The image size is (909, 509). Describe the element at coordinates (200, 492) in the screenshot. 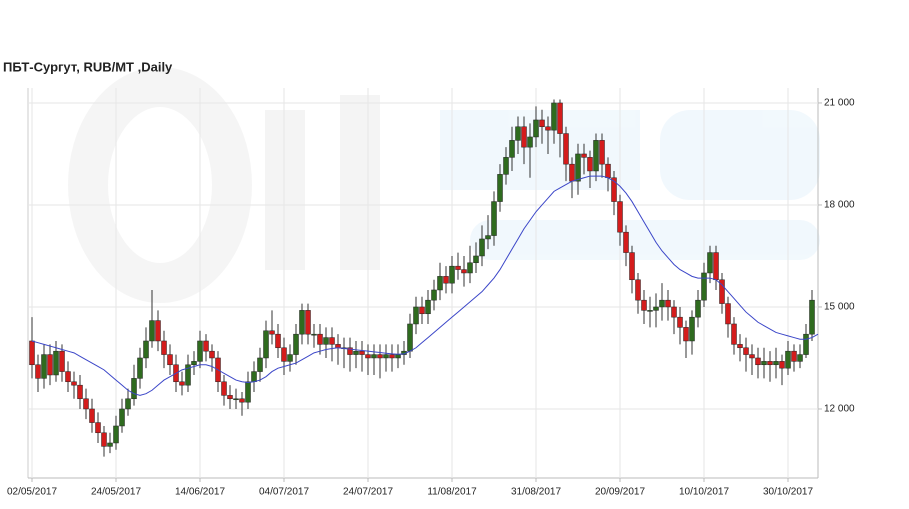

I see `x-tick-label: 14/06/2017` at that location.